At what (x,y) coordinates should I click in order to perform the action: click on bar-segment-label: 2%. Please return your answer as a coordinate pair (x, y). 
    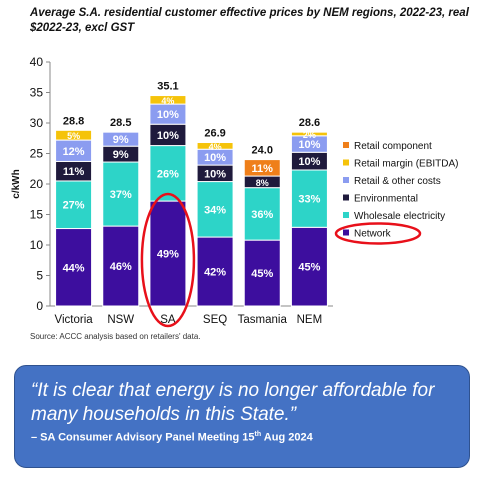
    Looking at the image, I should click on (309, 135).